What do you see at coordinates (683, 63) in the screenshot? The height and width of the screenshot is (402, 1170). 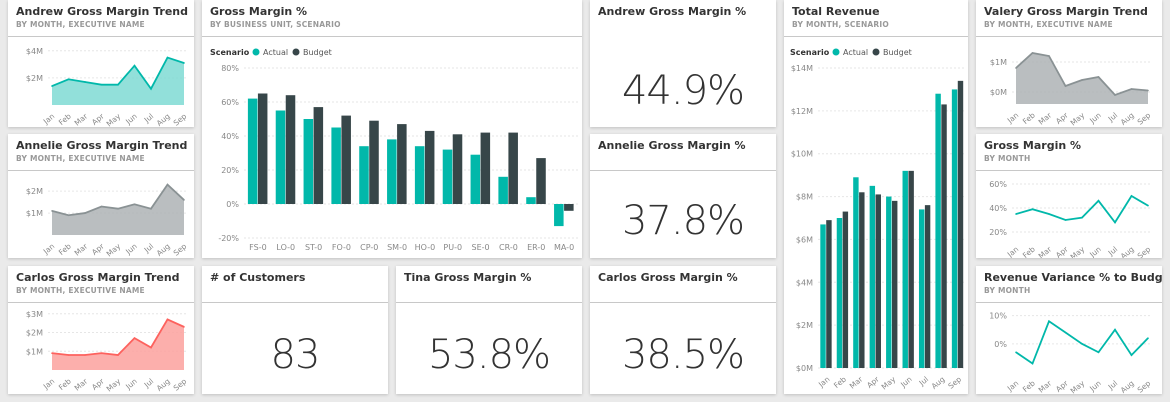 I see `andrew-gm-tile: Andrew Gross Margin % 44.9%` at bounding box center [683, 63].